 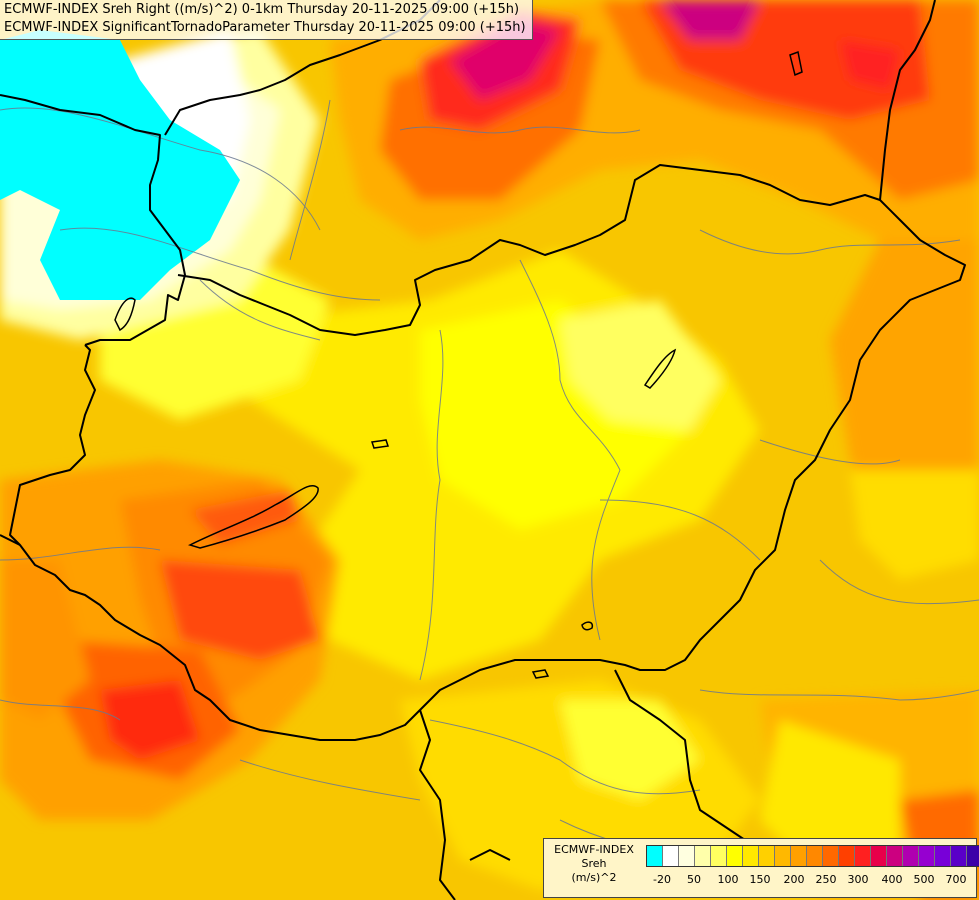 What do you see at coordinates (956, 879) in the screenshot?
I see `legend-tick-label: 700` at bounding box center [956, 879].